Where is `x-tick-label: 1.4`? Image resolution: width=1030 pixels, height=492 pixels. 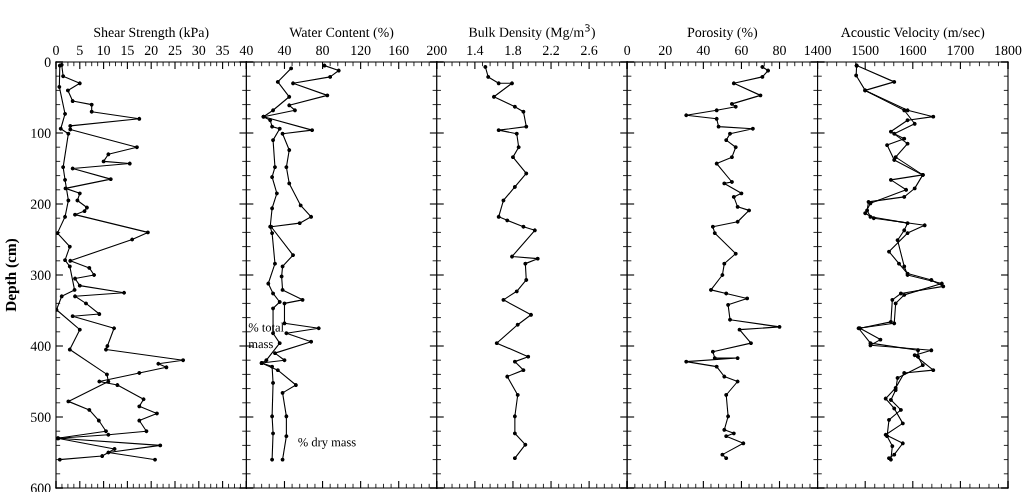
x-tick-label: 1.4 is located at coordinates (475, 50).